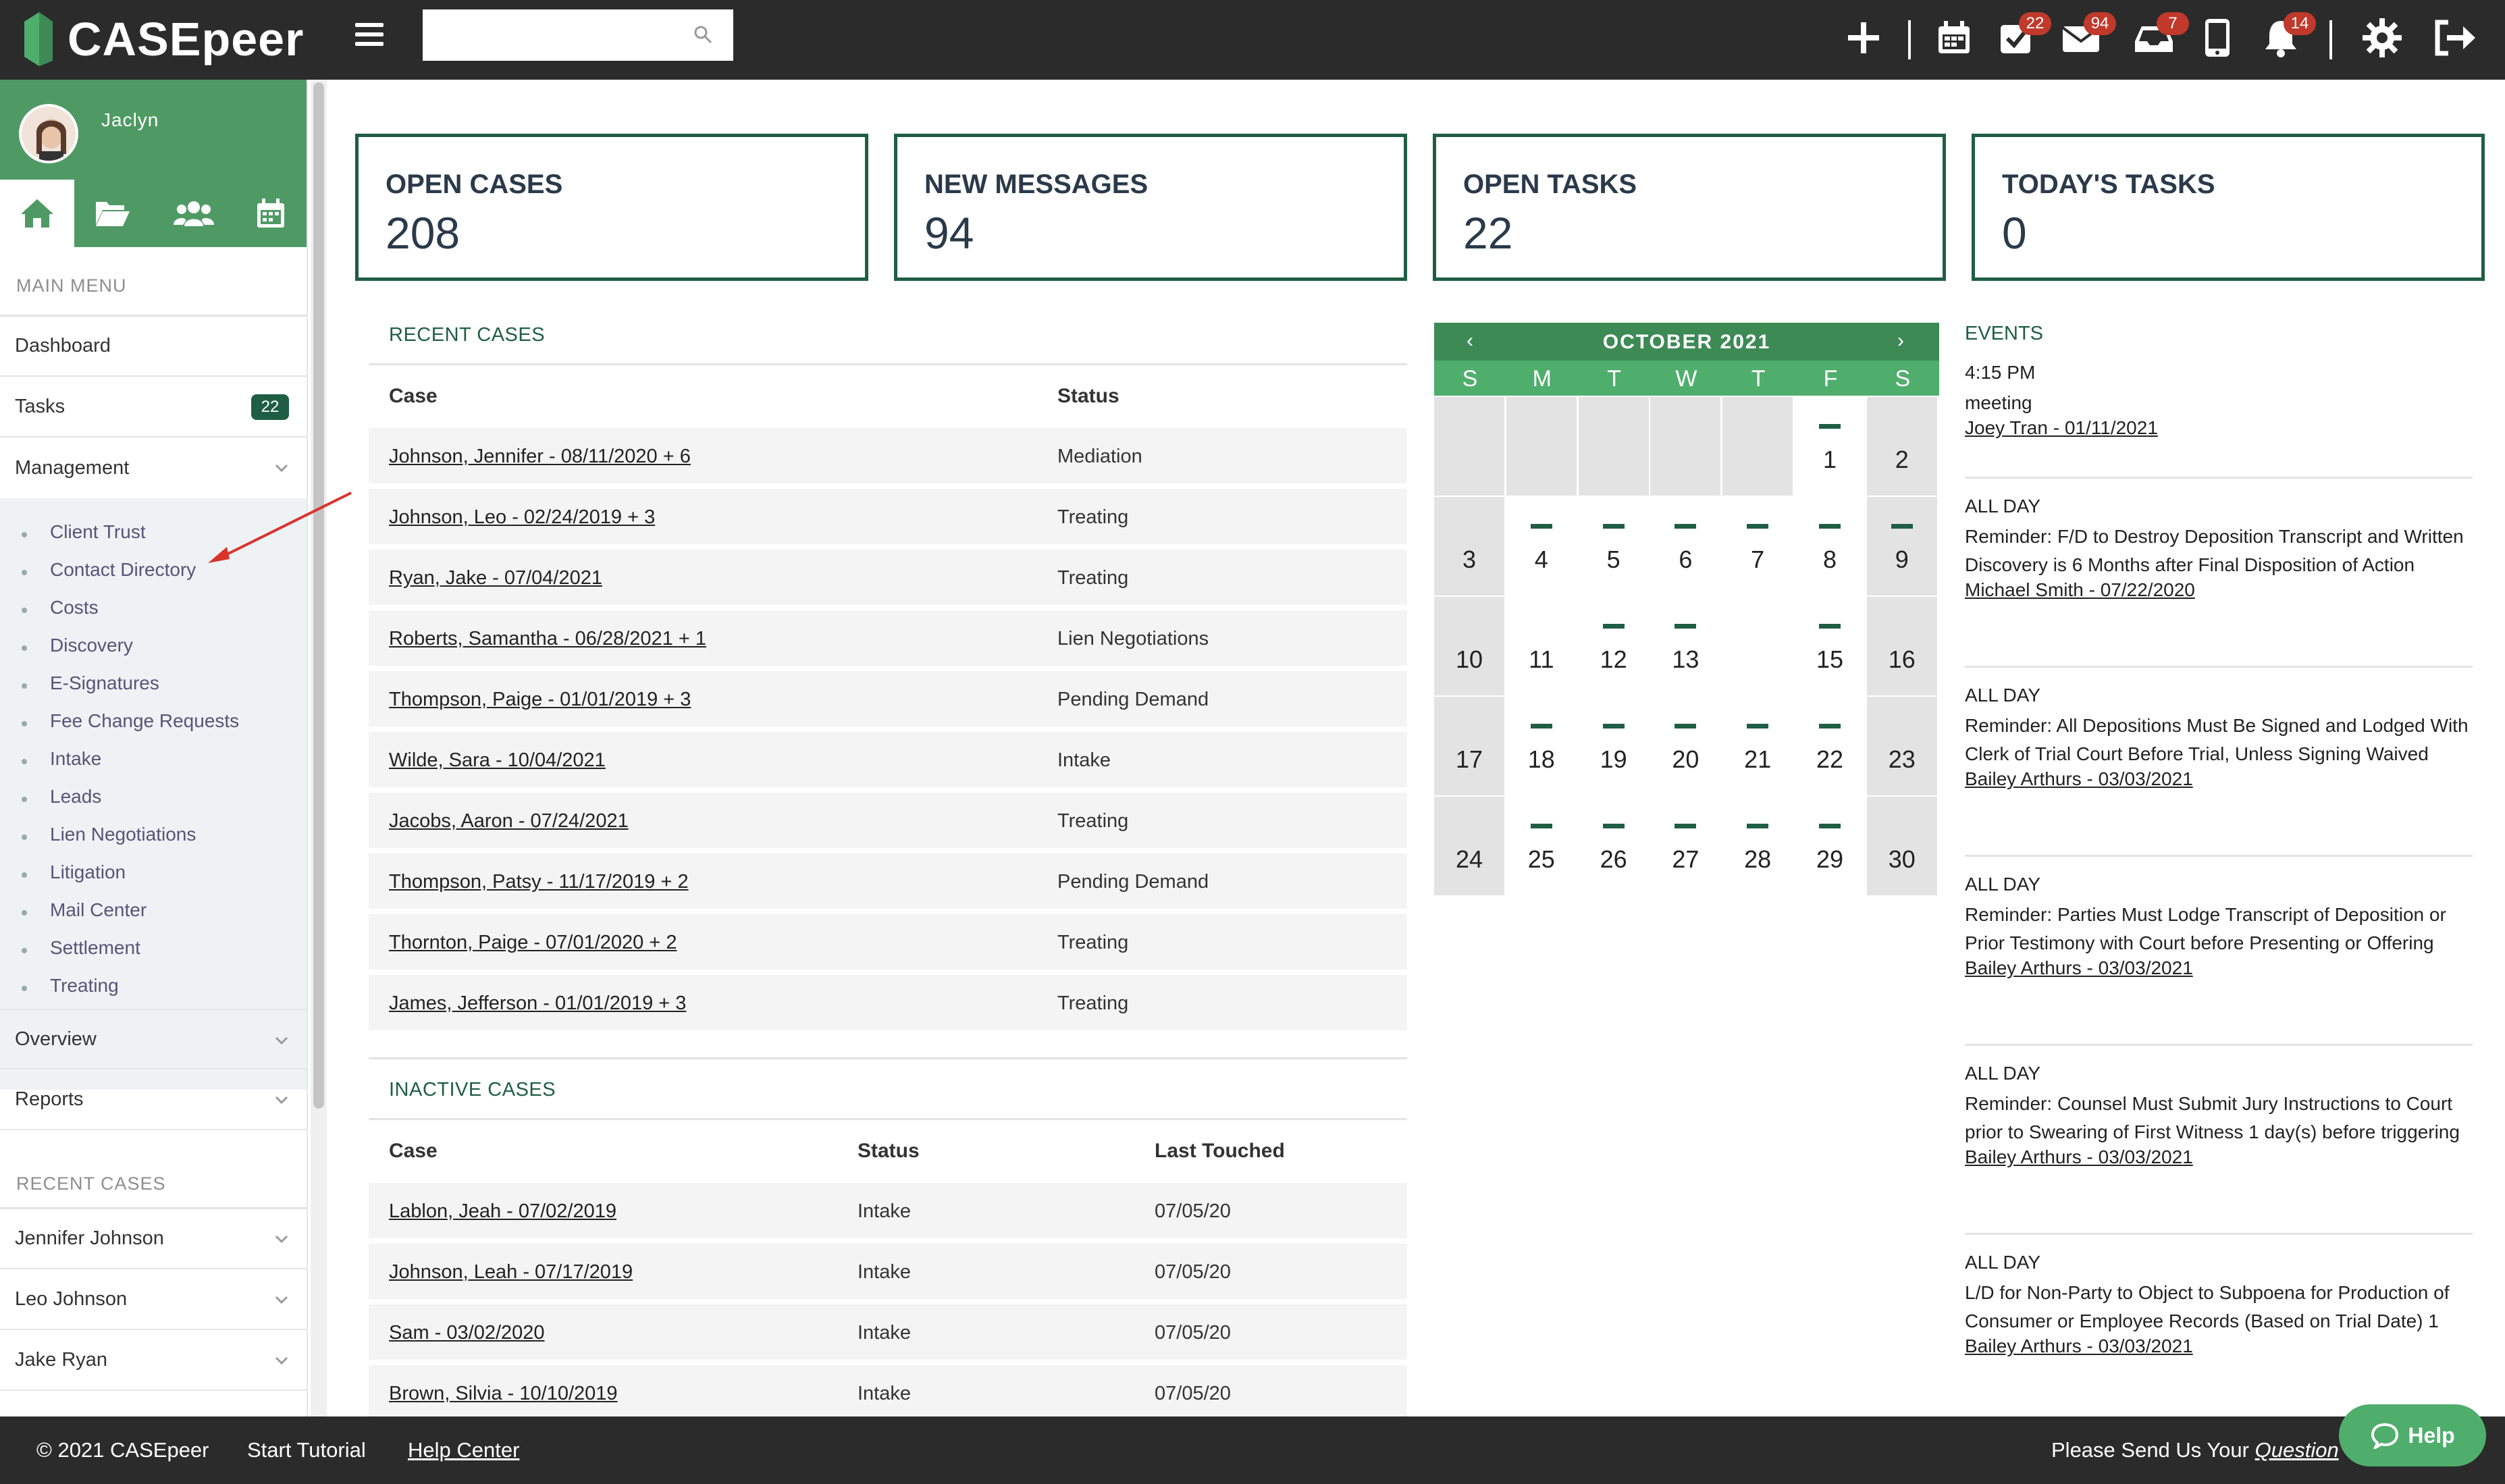 The image size is (2505, 1484). I want to click on calendar-day-29: 29, so click(1830, 846).